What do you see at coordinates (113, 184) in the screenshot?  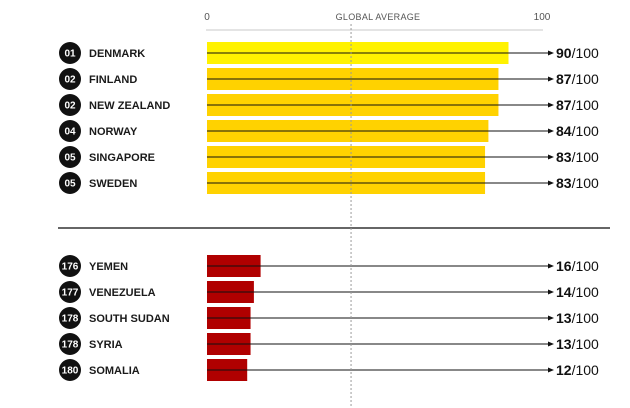 I see `country-name: SWEDEN` at bounding box center [113, 184].